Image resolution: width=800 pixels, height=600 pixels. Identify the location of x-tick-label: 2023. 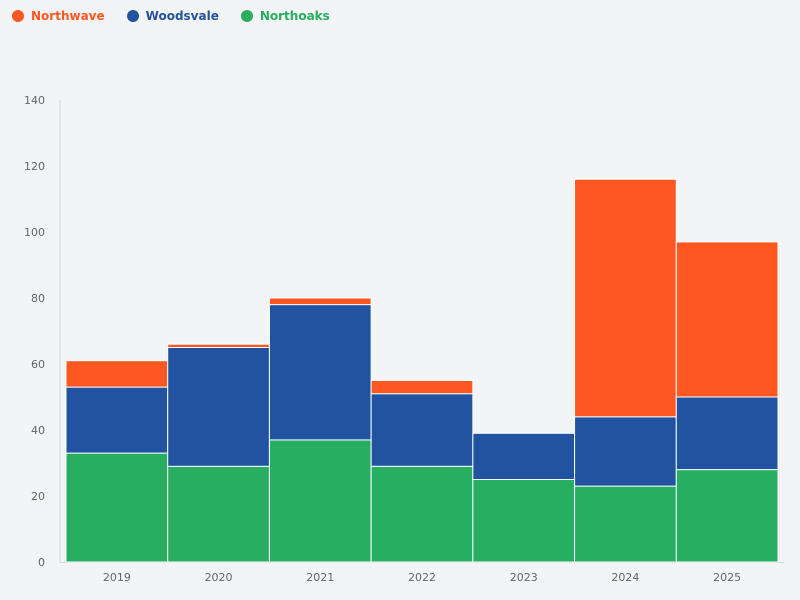
(524, 577).